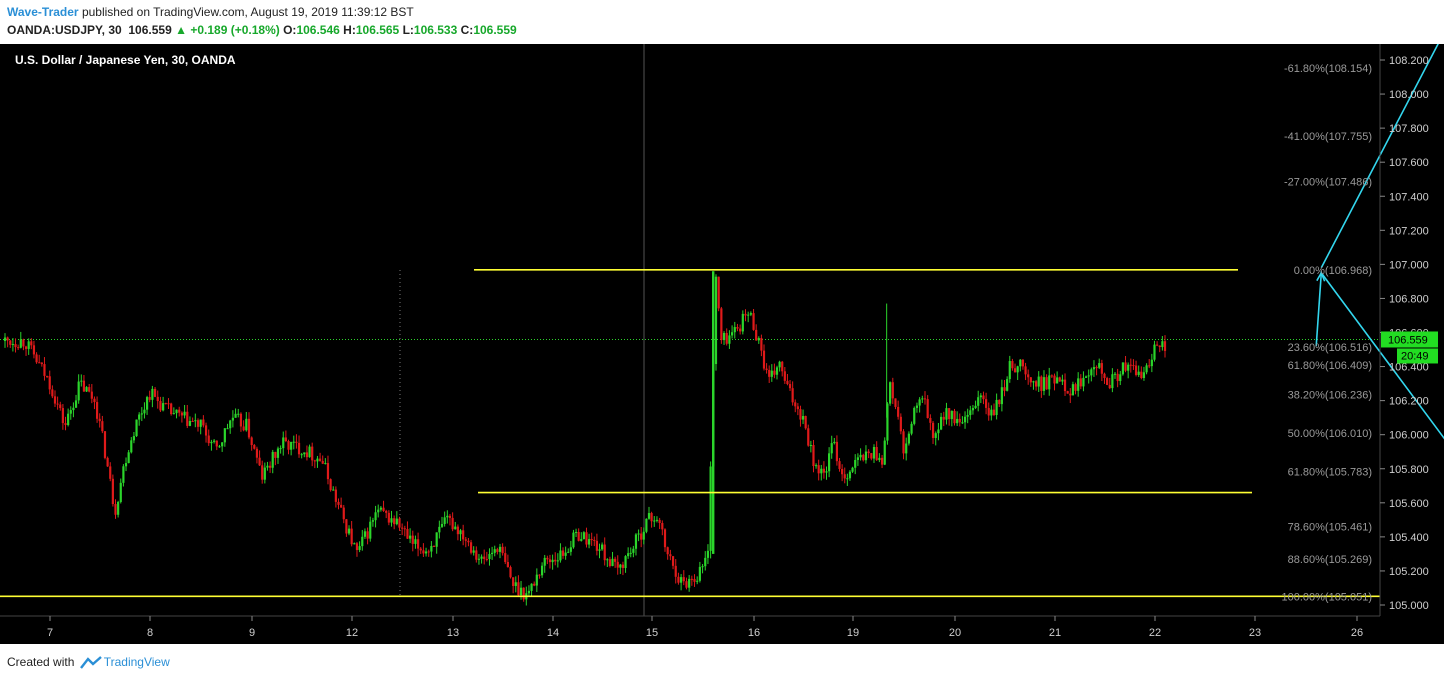  What do you see at coordinates (1409, 95) in the screenshot?
I see `price-tick-label: 108.000` at bounding box center [1409, 95].